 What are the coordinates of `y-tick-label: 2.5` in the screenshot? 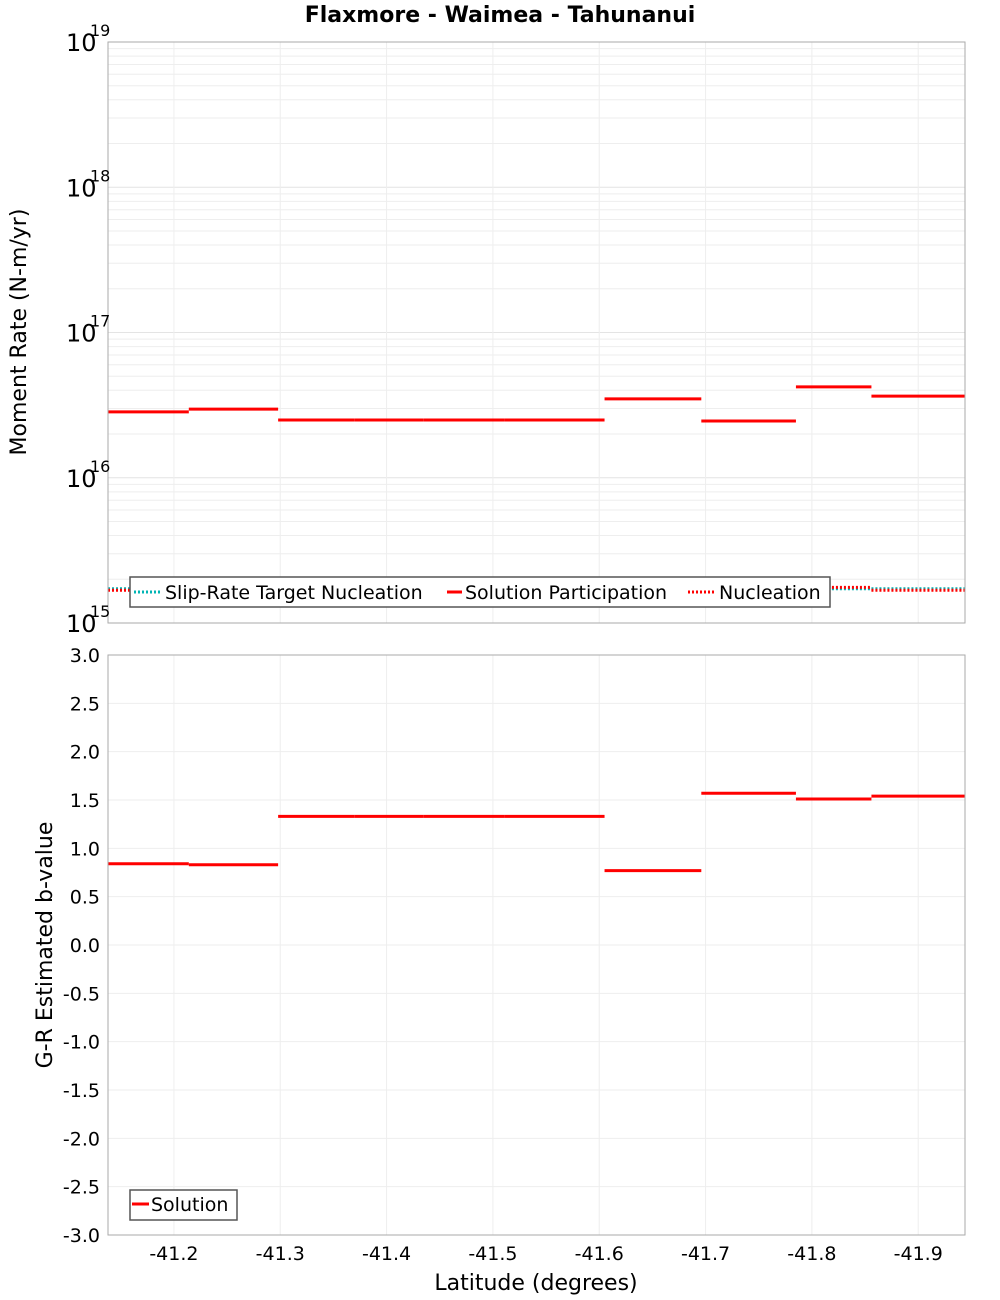 It's located at (85, 704).